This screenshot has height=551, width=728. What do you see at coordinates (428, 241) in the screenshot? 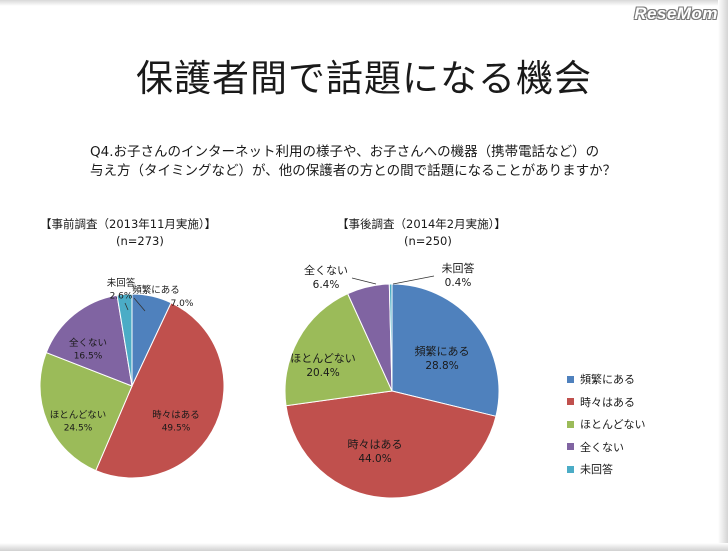
I see `post-survey-n: (n=250)` at bounding box center [428, 241].